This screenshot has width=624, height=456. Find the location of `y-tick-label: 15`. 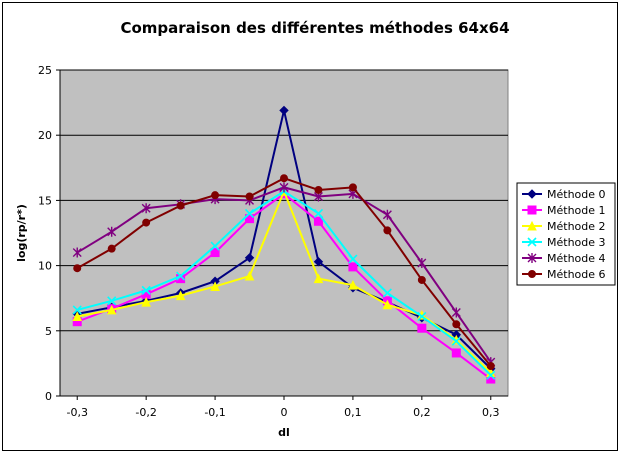

y-tick-label: 15 is located at coordinates (45, 200).